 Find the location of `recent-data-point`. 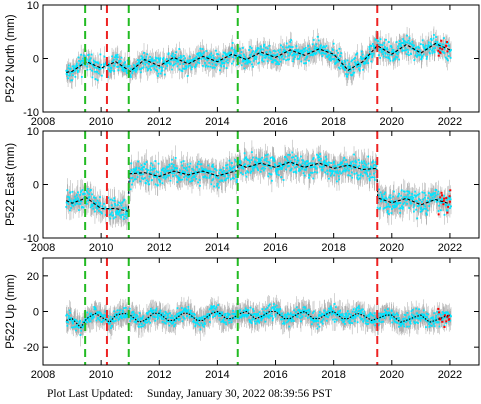

recent-data-point is located at coordinates (438, 214).